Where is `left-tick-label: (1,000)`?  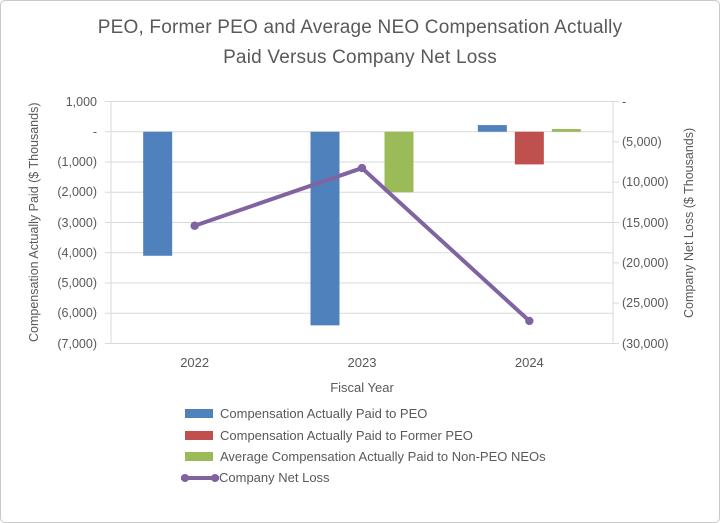
left-tick-label: (1,000) is located at coordinates (77, 162).